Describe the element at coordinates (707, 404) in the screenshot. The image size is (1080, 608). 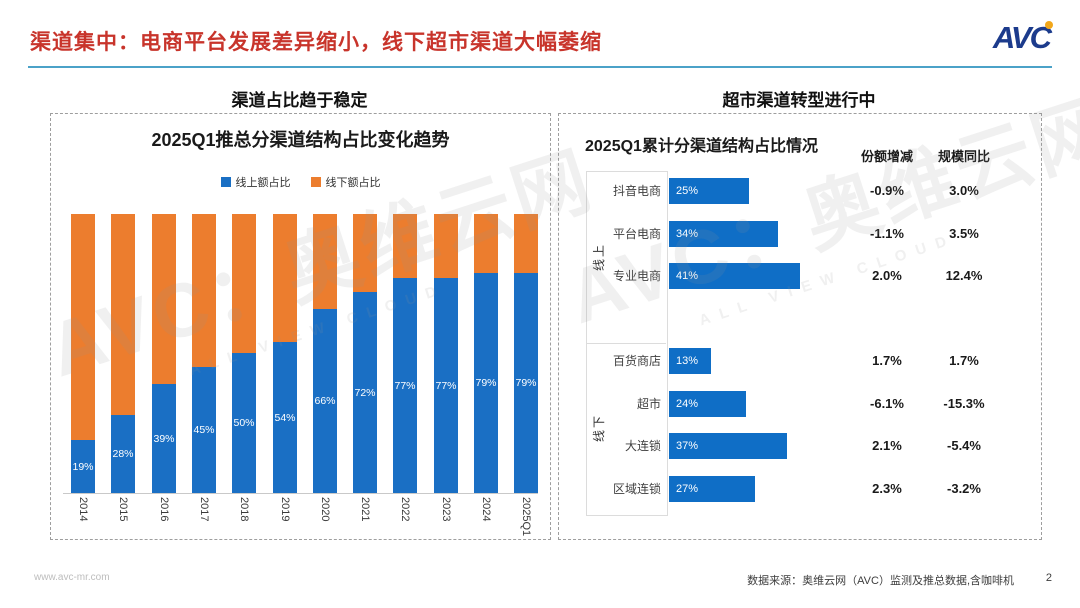
I see `hbar-超市: 24%` at that location.